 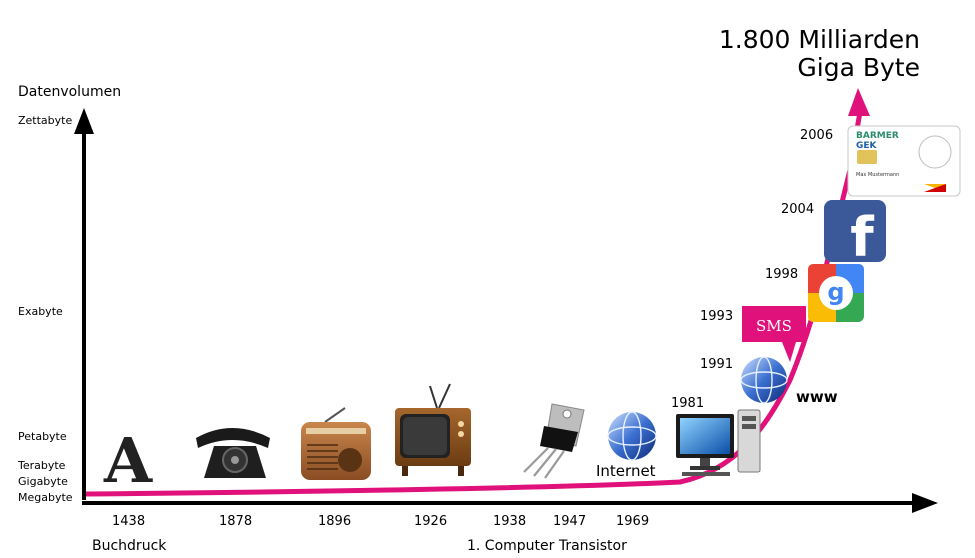 I want to click on year-1947: 1947, so click(x=569, y=521).